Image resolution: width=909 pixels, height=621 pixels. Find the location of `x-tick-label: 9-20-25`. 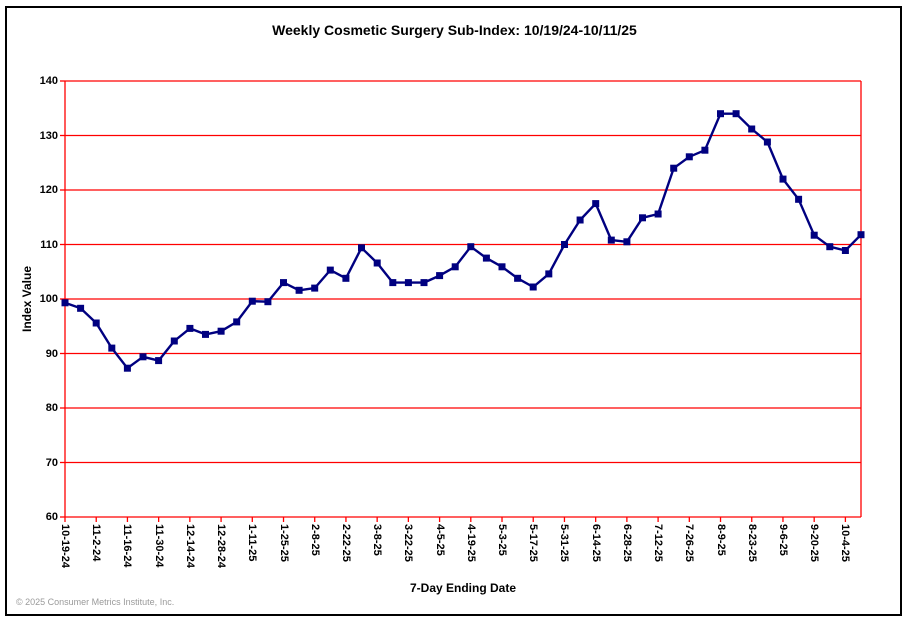

x-tick-label: 9-20-25 is located at coordinates (814, 543).